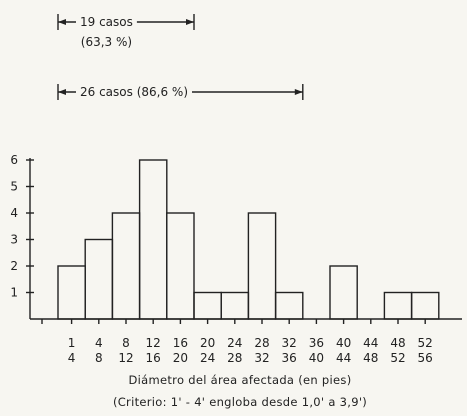  What do you see at coordinates (397, 358) in the screenshot?
I see `x-tick-label-high: 52` at bounding box center [397, 358].